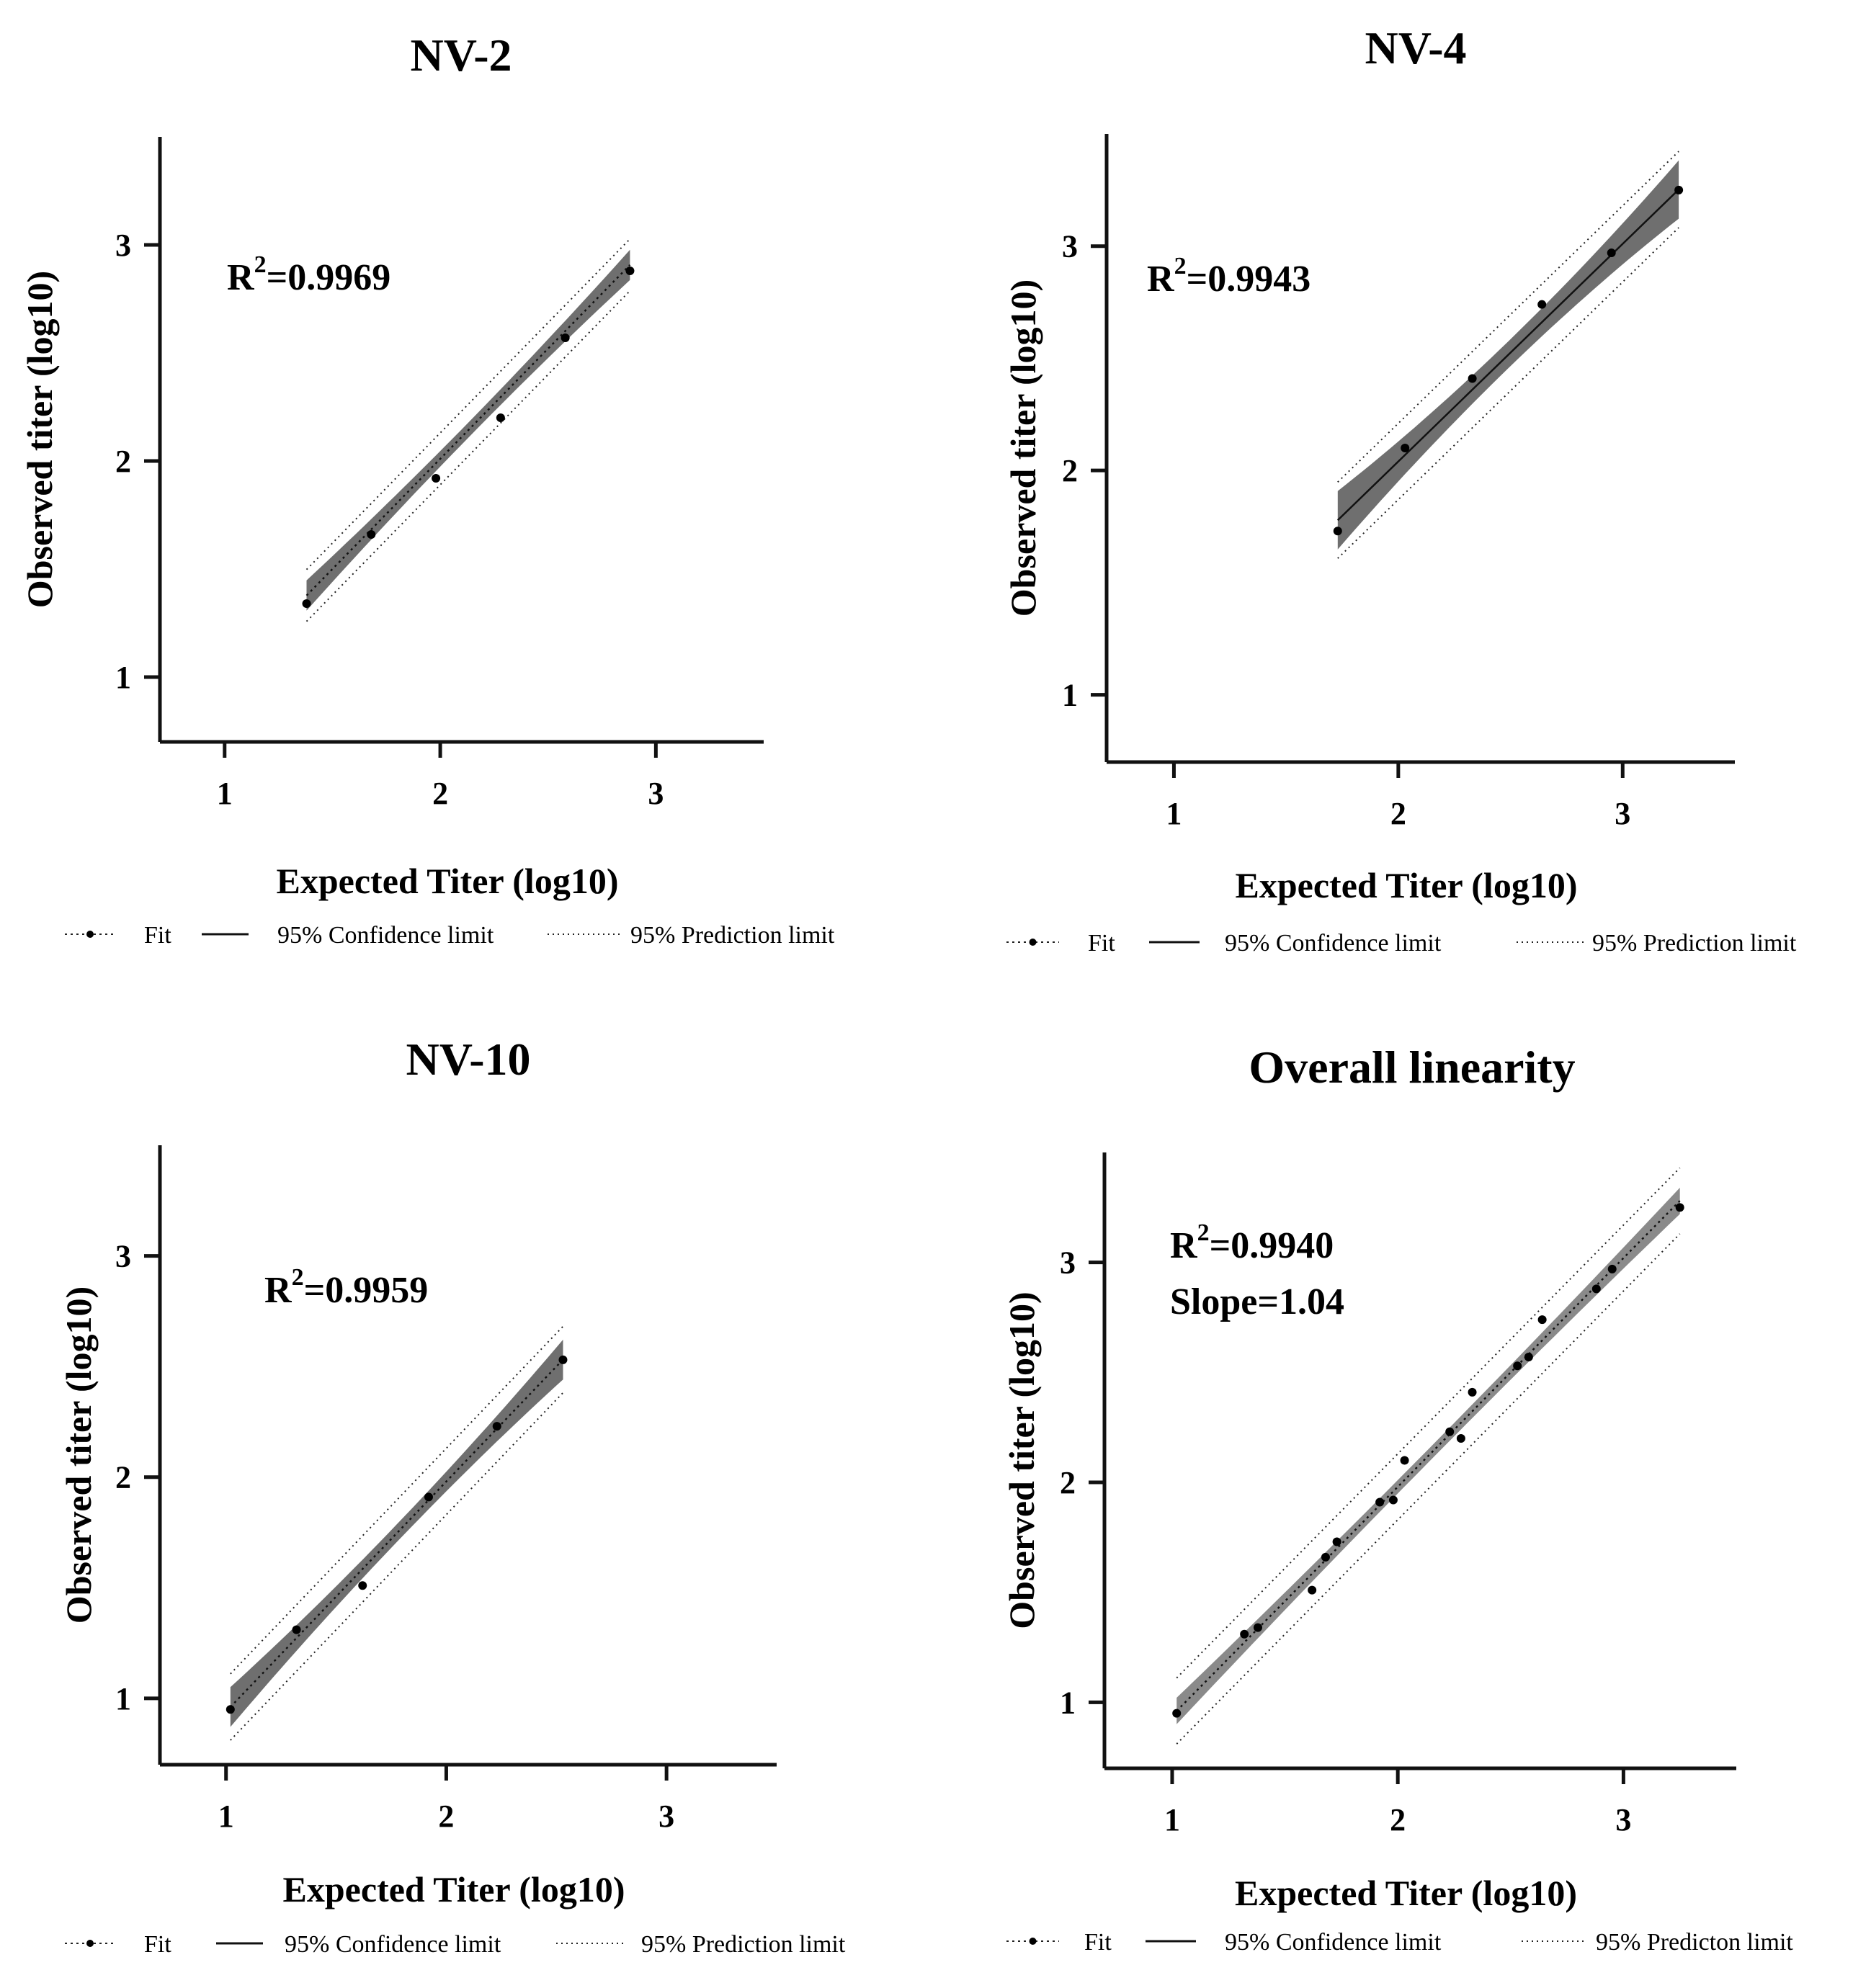 This screenshot has width=1853, height=1988. I want to click on r-squared-value: =0.9969, so click(329, 277).